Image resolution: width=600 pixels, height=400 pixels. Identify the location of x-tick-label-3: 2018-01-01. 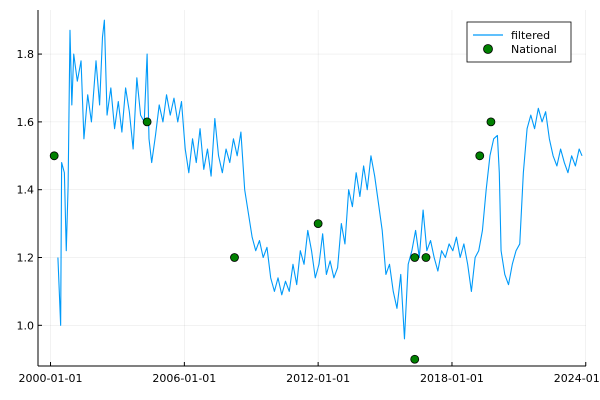
(452, 378).